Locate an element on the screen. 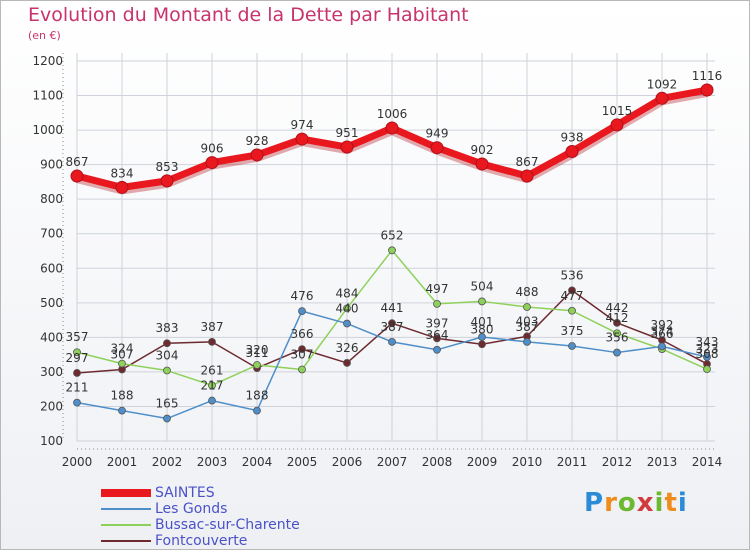 The image size is (750, 550). data-label: 364 is located at coordinates (437, 335).